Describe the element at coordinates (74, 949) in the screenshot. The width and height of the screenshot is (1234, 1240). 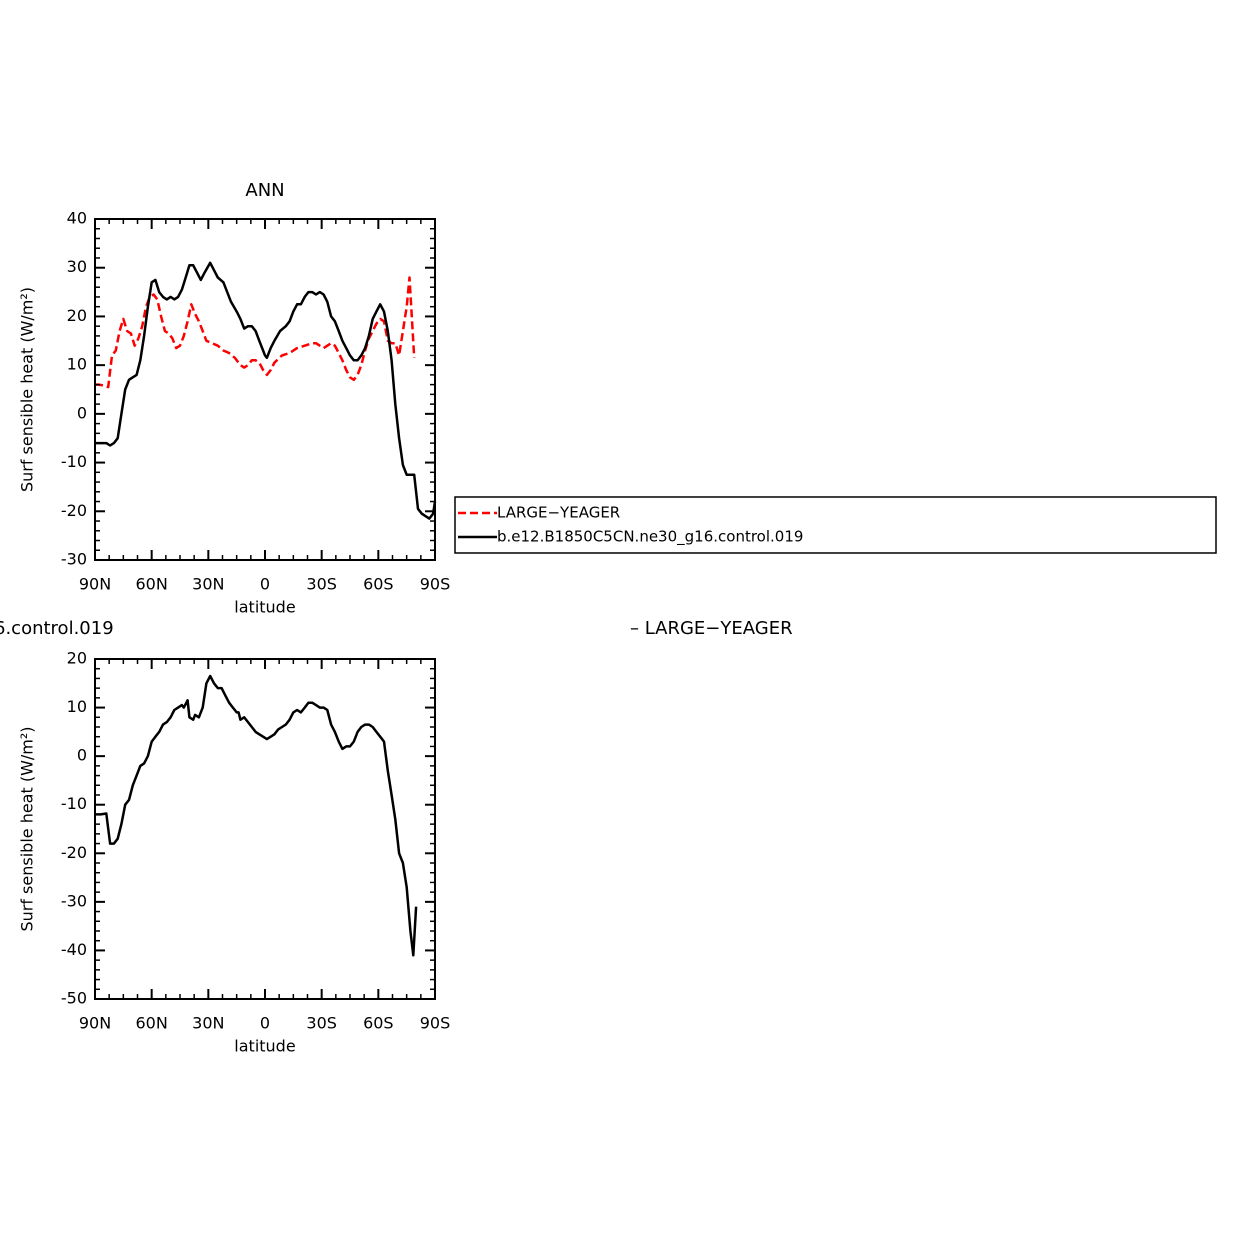
I see `y-tick-label: -40` at that location.